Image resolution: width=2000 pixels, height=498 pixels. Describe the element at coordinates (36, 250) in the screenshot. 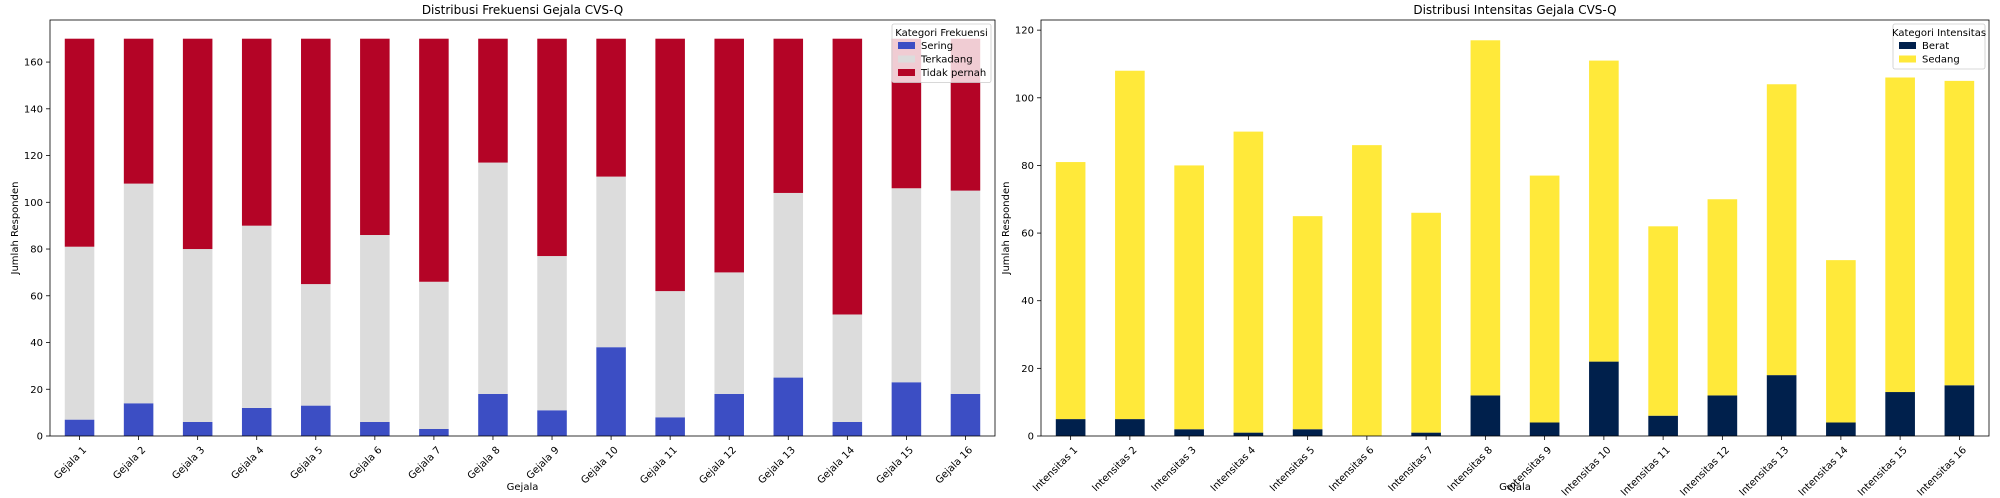

I see `y-tick-label: 80` at that location.